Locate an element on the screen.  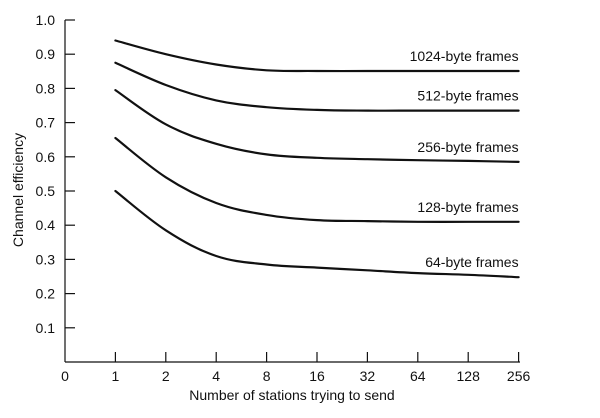
x-tick-label: 2 is located at coordinates (166, 376).